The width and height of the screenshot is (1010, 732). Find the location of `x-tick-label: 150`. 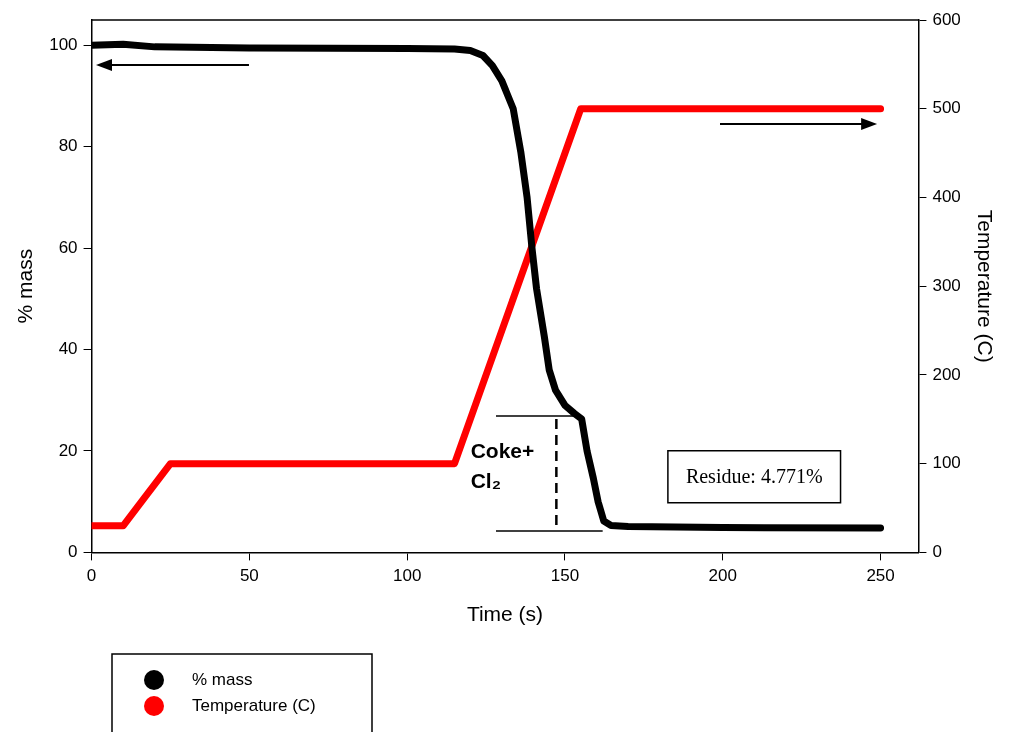

x-tick-label: 150 is located at coordinates (565, 576).